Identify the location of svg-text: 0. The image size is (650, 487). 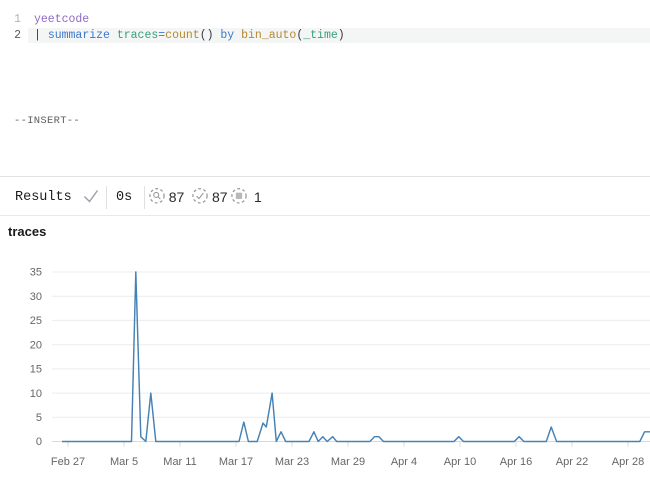
(39, 442).